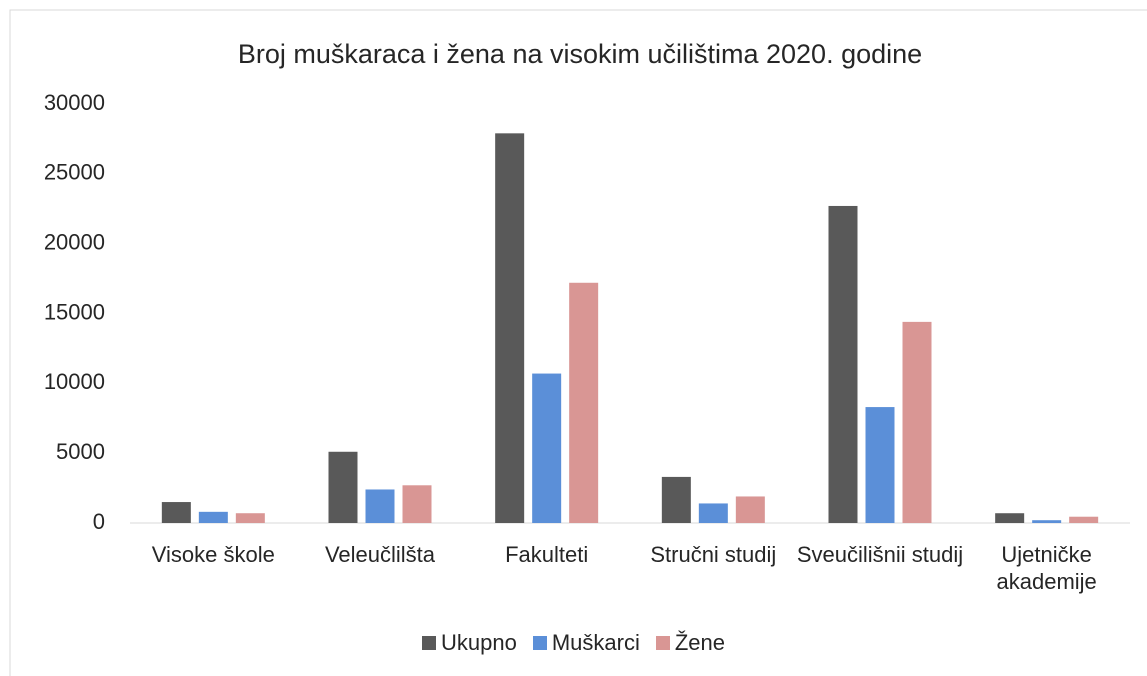 This screenshot has height=676, width=1147. What do you see at coordinates (547, 554) in the screenshot?
I see `x-tick-label: Fakulteti` at bounding box center [547, 554].